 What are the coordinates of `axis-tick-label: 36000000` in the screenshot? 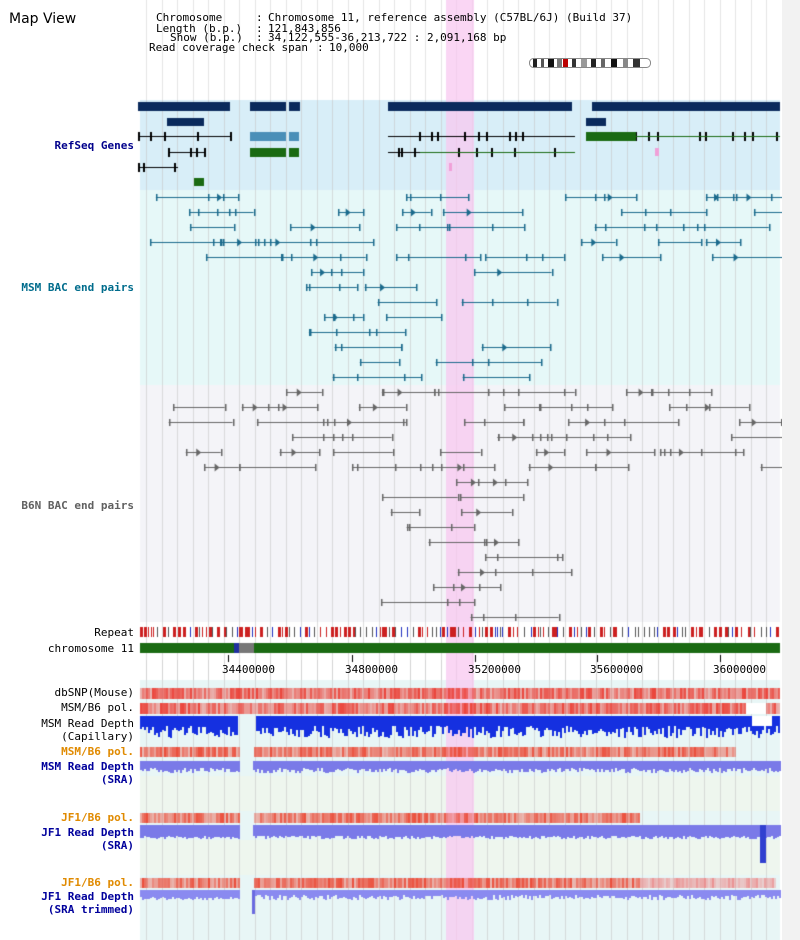 It's located at (739, 669).